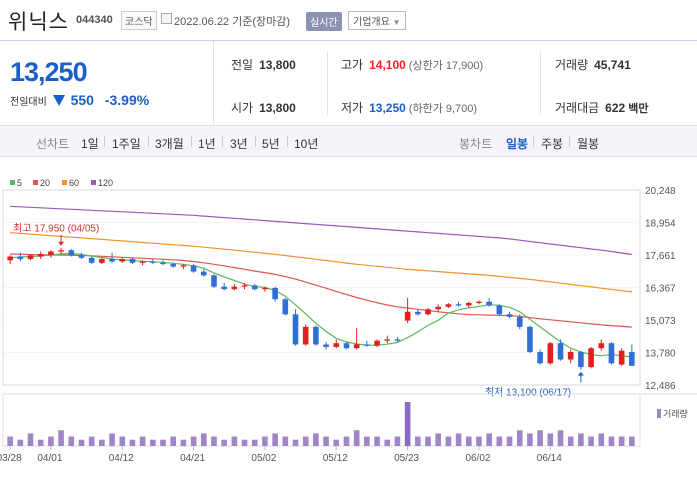  What do you see at coordinates (549, 458) in the screenshot?
I see `x-tick-label: 06/14` at bounding box center [549, 458].